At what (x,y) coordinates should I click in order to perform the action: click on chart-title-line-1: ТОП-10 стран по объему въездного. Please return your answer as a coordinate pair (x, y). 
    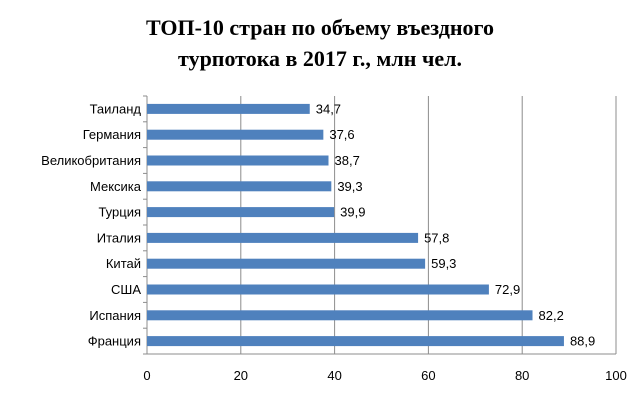
    Looking at the image, I should click on (319, 27).